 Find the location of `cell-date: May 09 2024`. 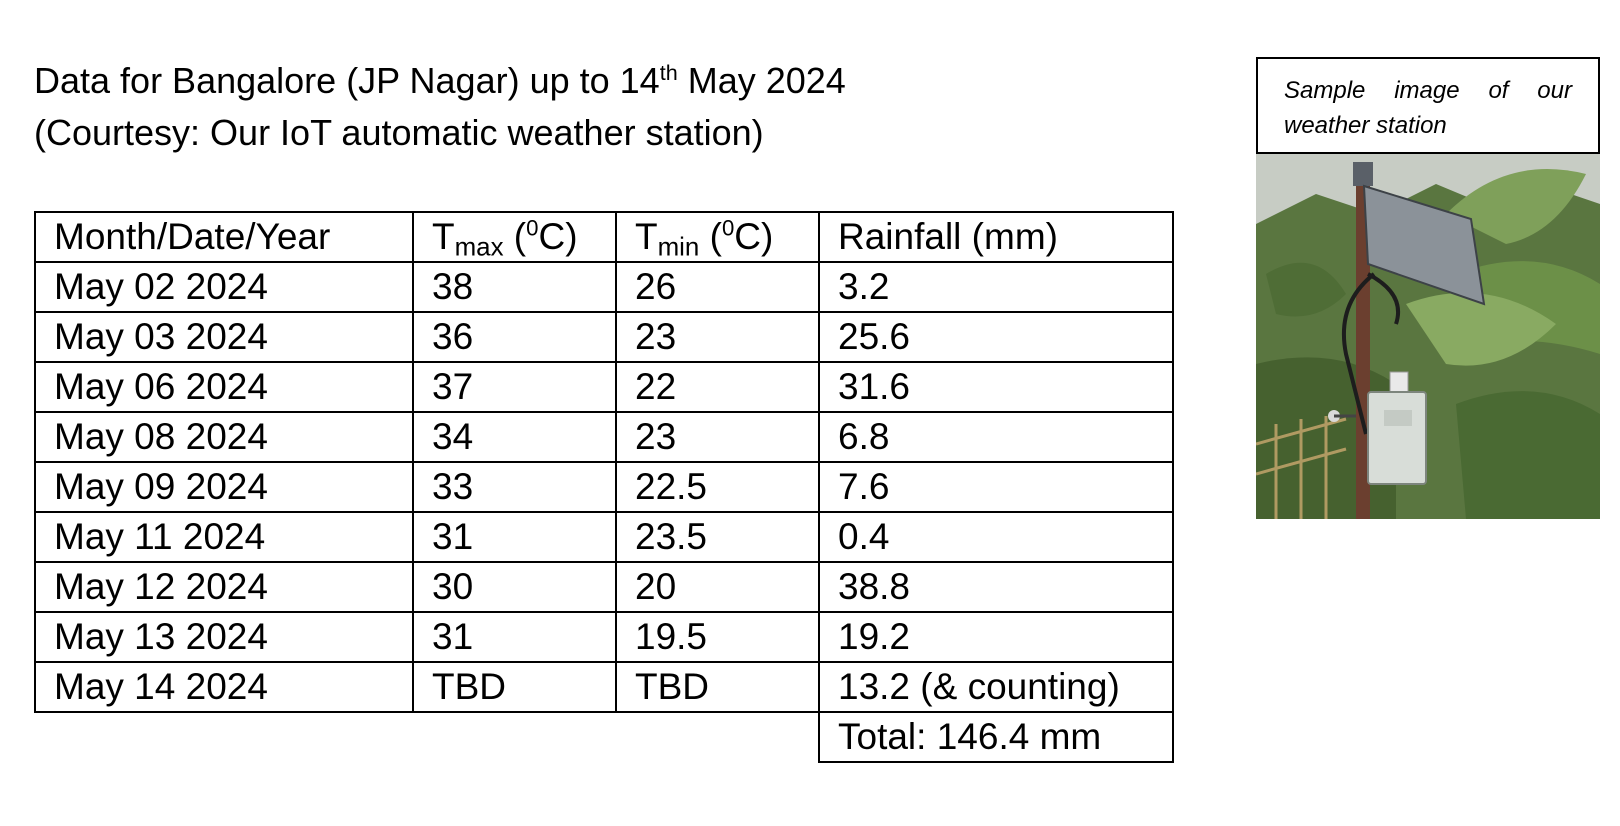

cell-date: May 09 2024 is located at coordinates (224, 487).